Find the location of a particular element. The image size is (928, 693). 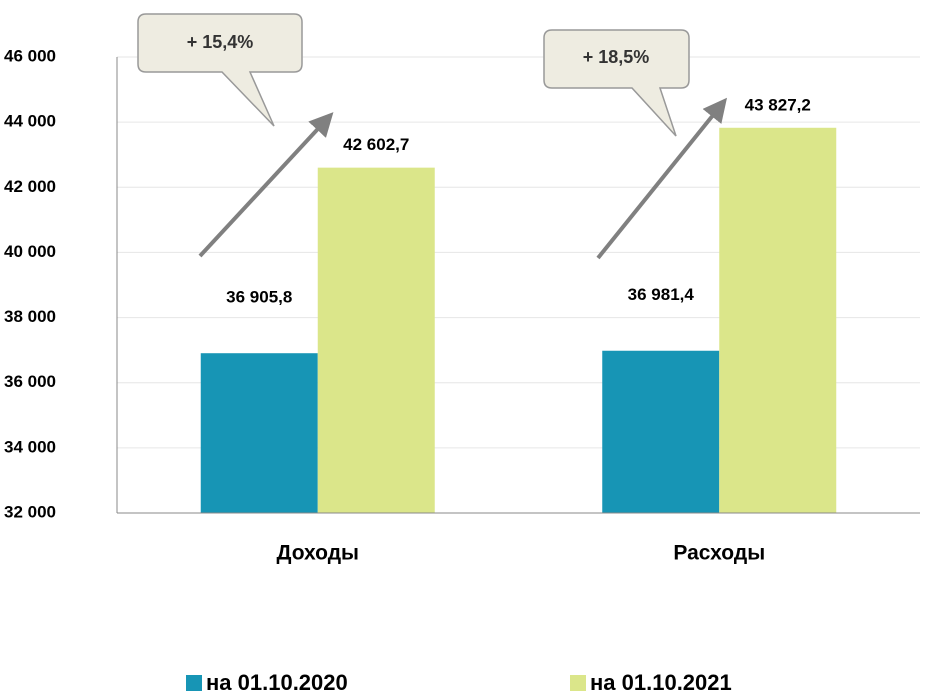

y-tick-label: 32 000 is located at coordinates (30, 511).